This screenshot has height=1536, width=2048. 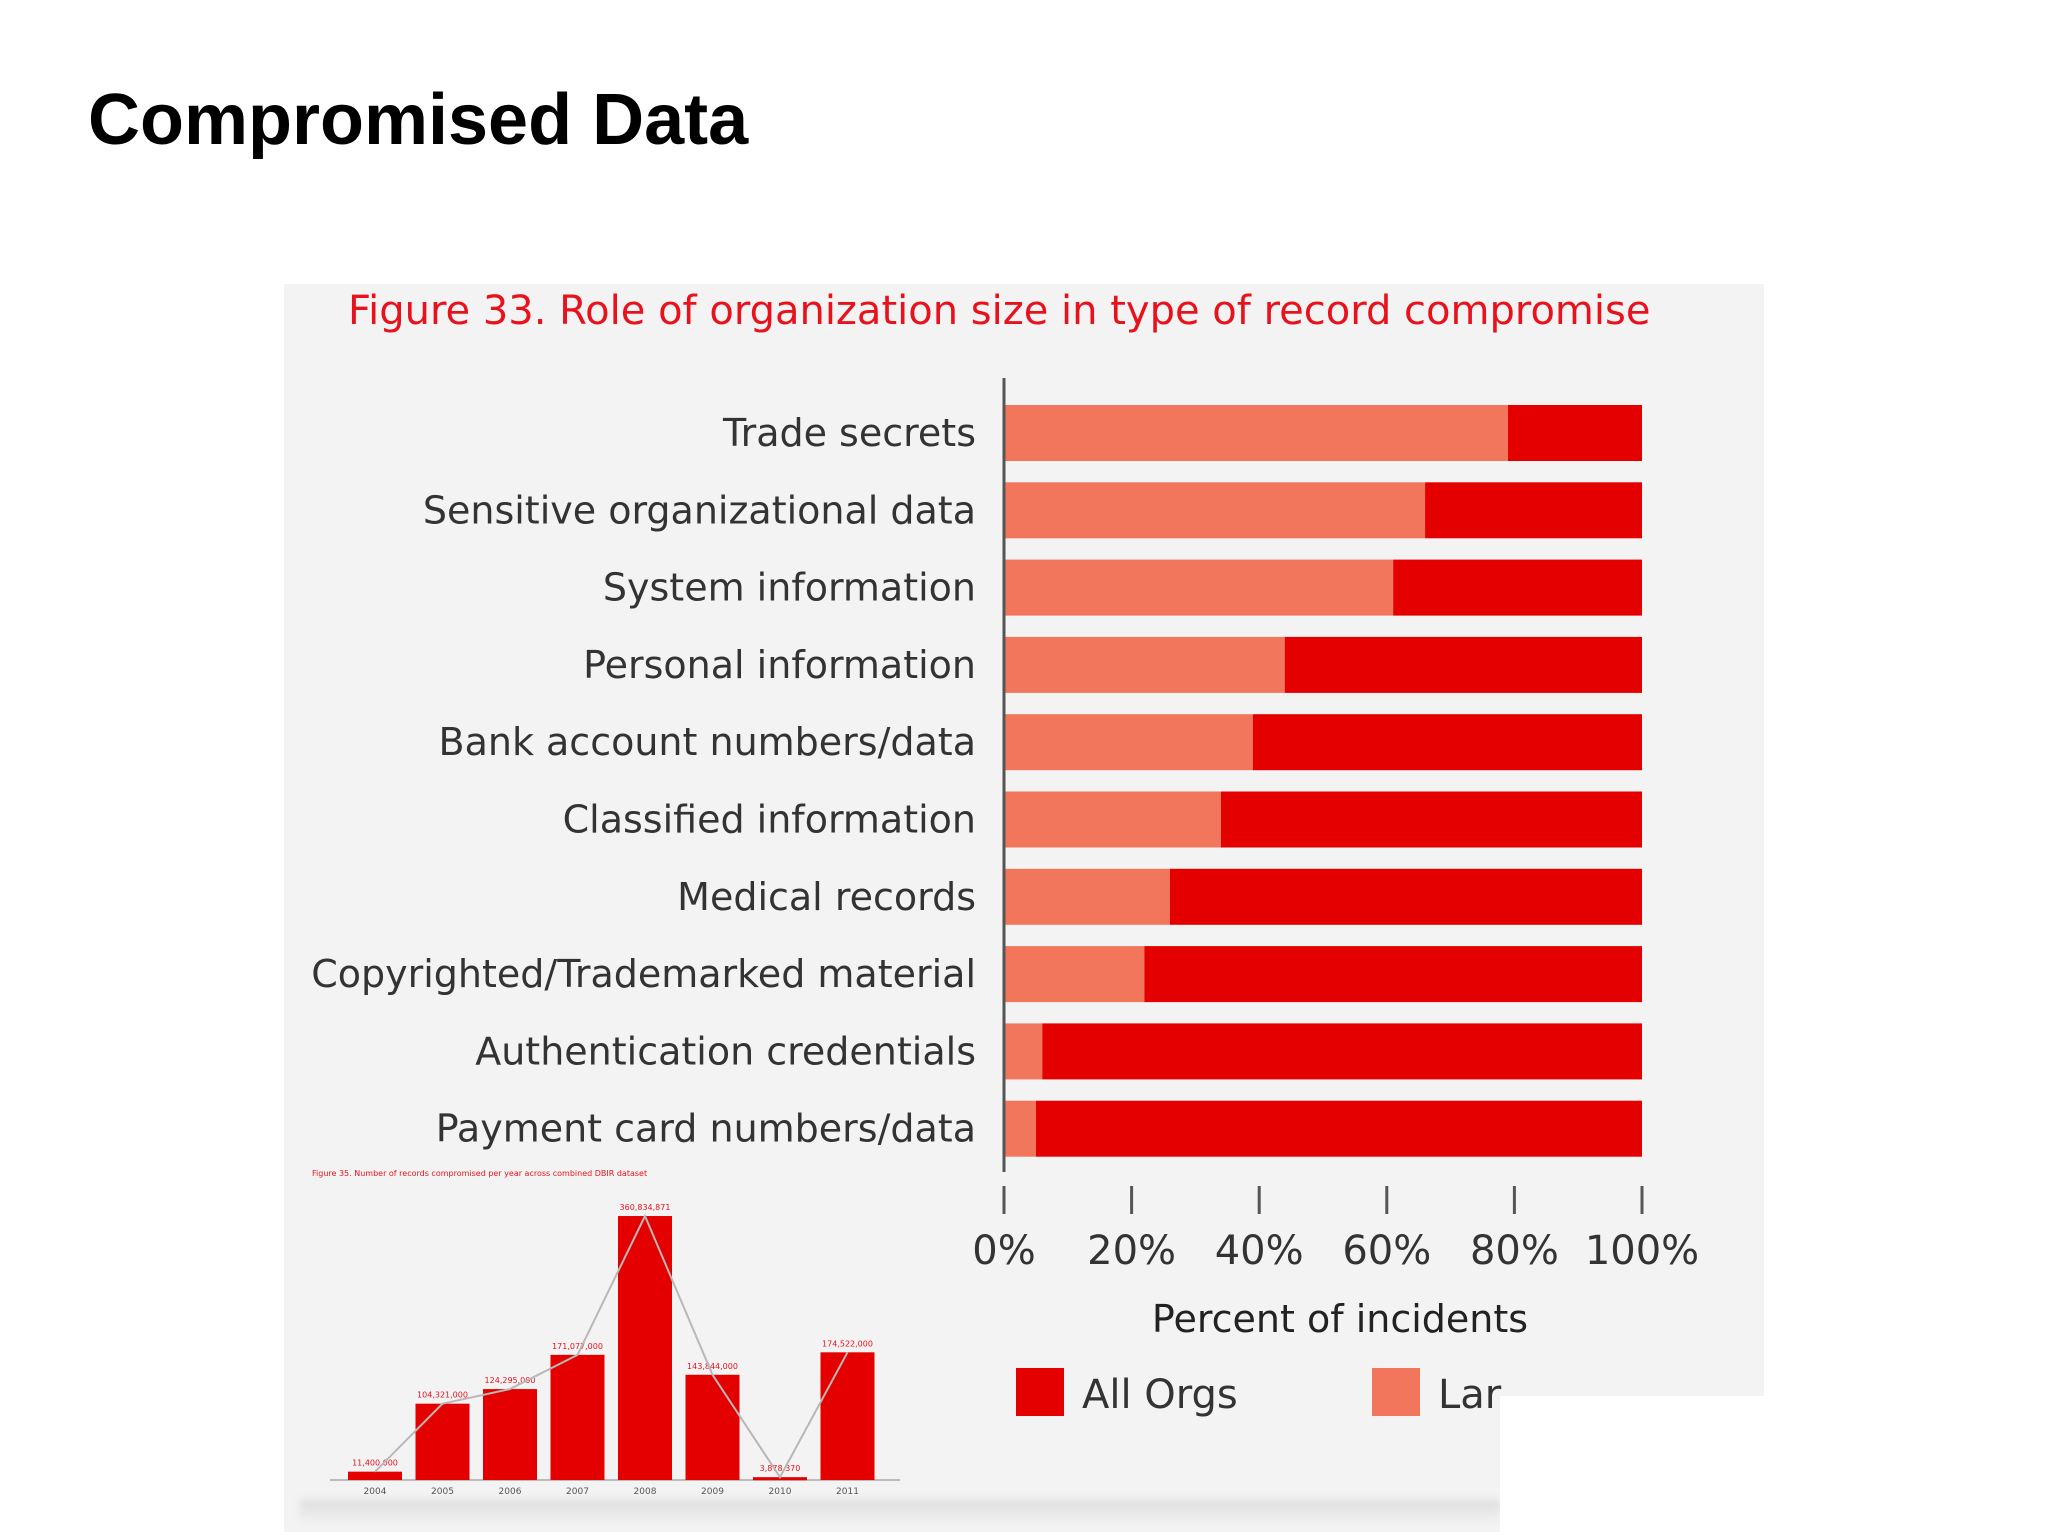 I want to click on category-label-9: Payment card numbers/data, so click(x=706, y=1129).